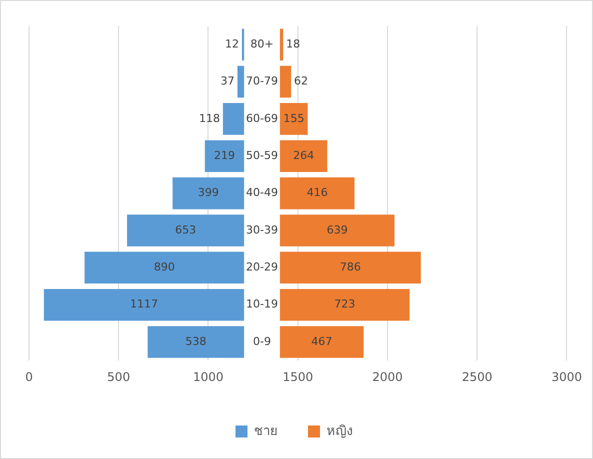 This screenshot has height=459, width=593. What do you see at coordinates (566, 377) in the screenshot?
I see `x-tick-label: 3000` at bounding box center [566, 377].